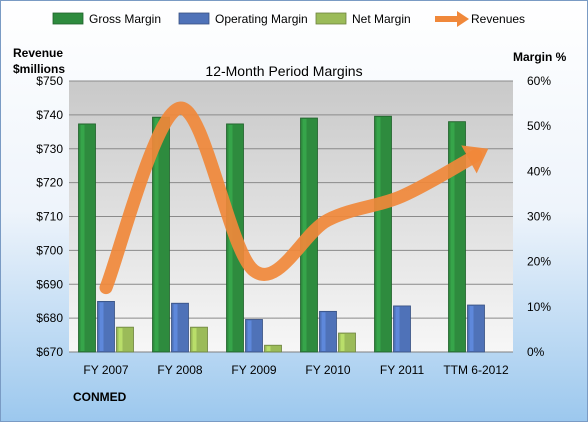 This screenshot has height=423, width=588. I want to click on y-left-tick-label: $750, so click(49, 81).